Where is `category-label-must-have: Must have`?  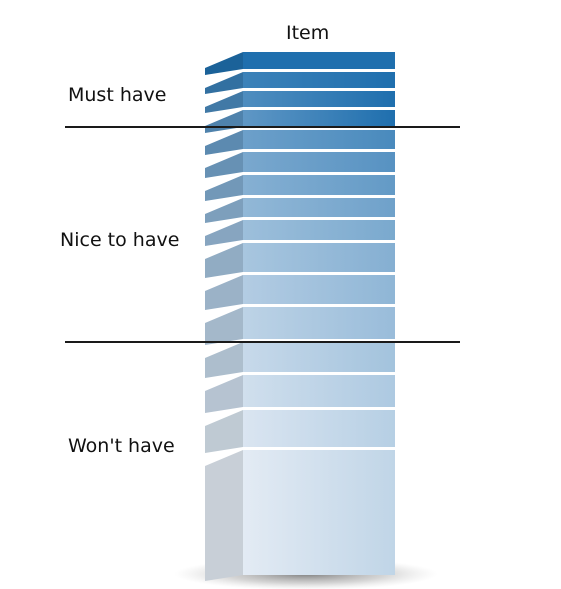
category-label-must-have: Must have is located at coordinates (117, 95).